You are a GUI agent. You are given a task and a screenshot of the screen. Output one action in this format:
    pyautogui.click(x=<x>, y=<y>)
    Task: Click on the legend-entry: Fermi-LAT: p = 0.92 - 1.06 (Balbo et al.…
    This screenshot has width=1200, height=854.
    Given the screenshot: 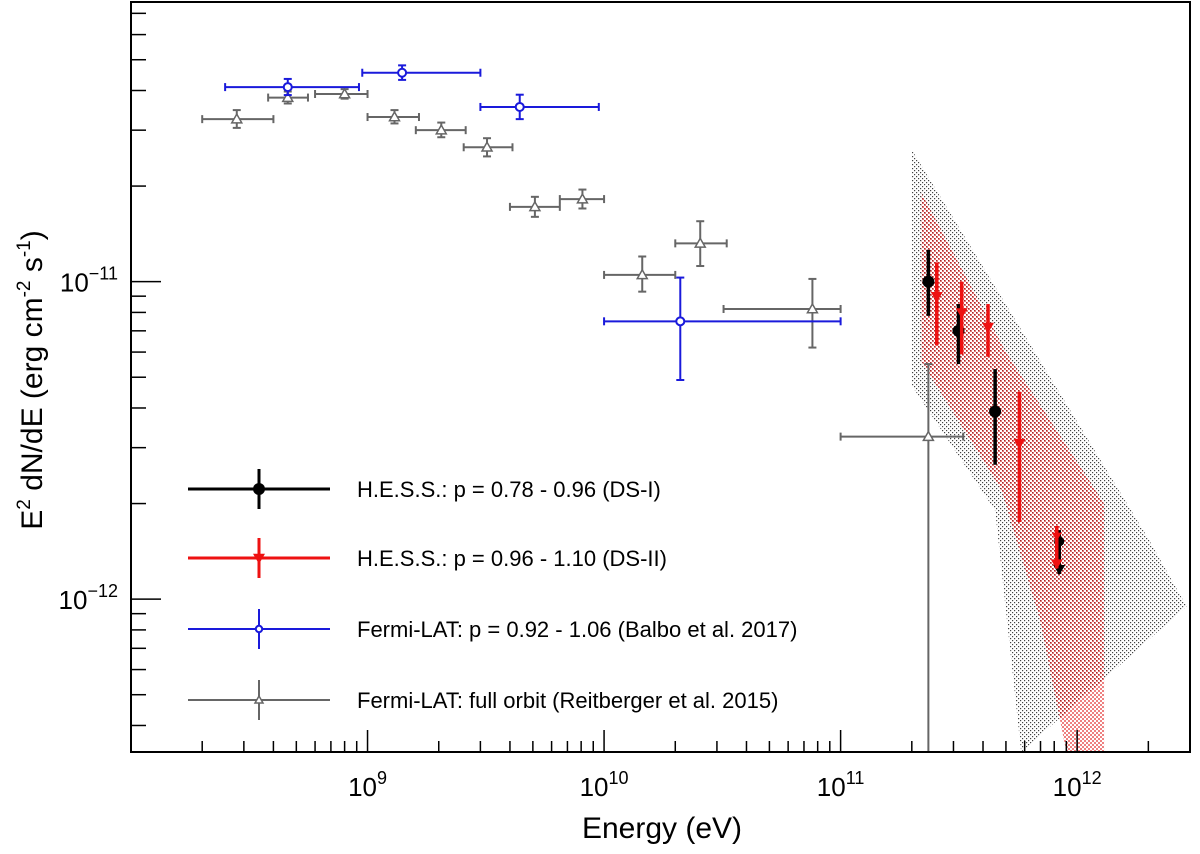 What is the action you would take?
    pyautogui.click(x=492, y=629)
    